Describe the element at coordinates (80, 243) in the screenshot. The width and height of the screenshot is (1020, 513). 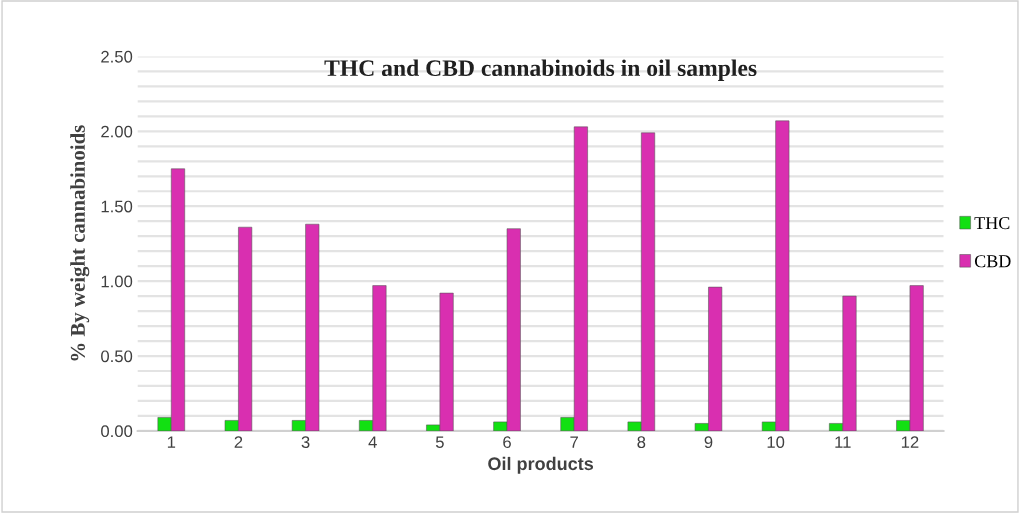
I see `y-axis-title: % By weight cannabinoids` at that location.